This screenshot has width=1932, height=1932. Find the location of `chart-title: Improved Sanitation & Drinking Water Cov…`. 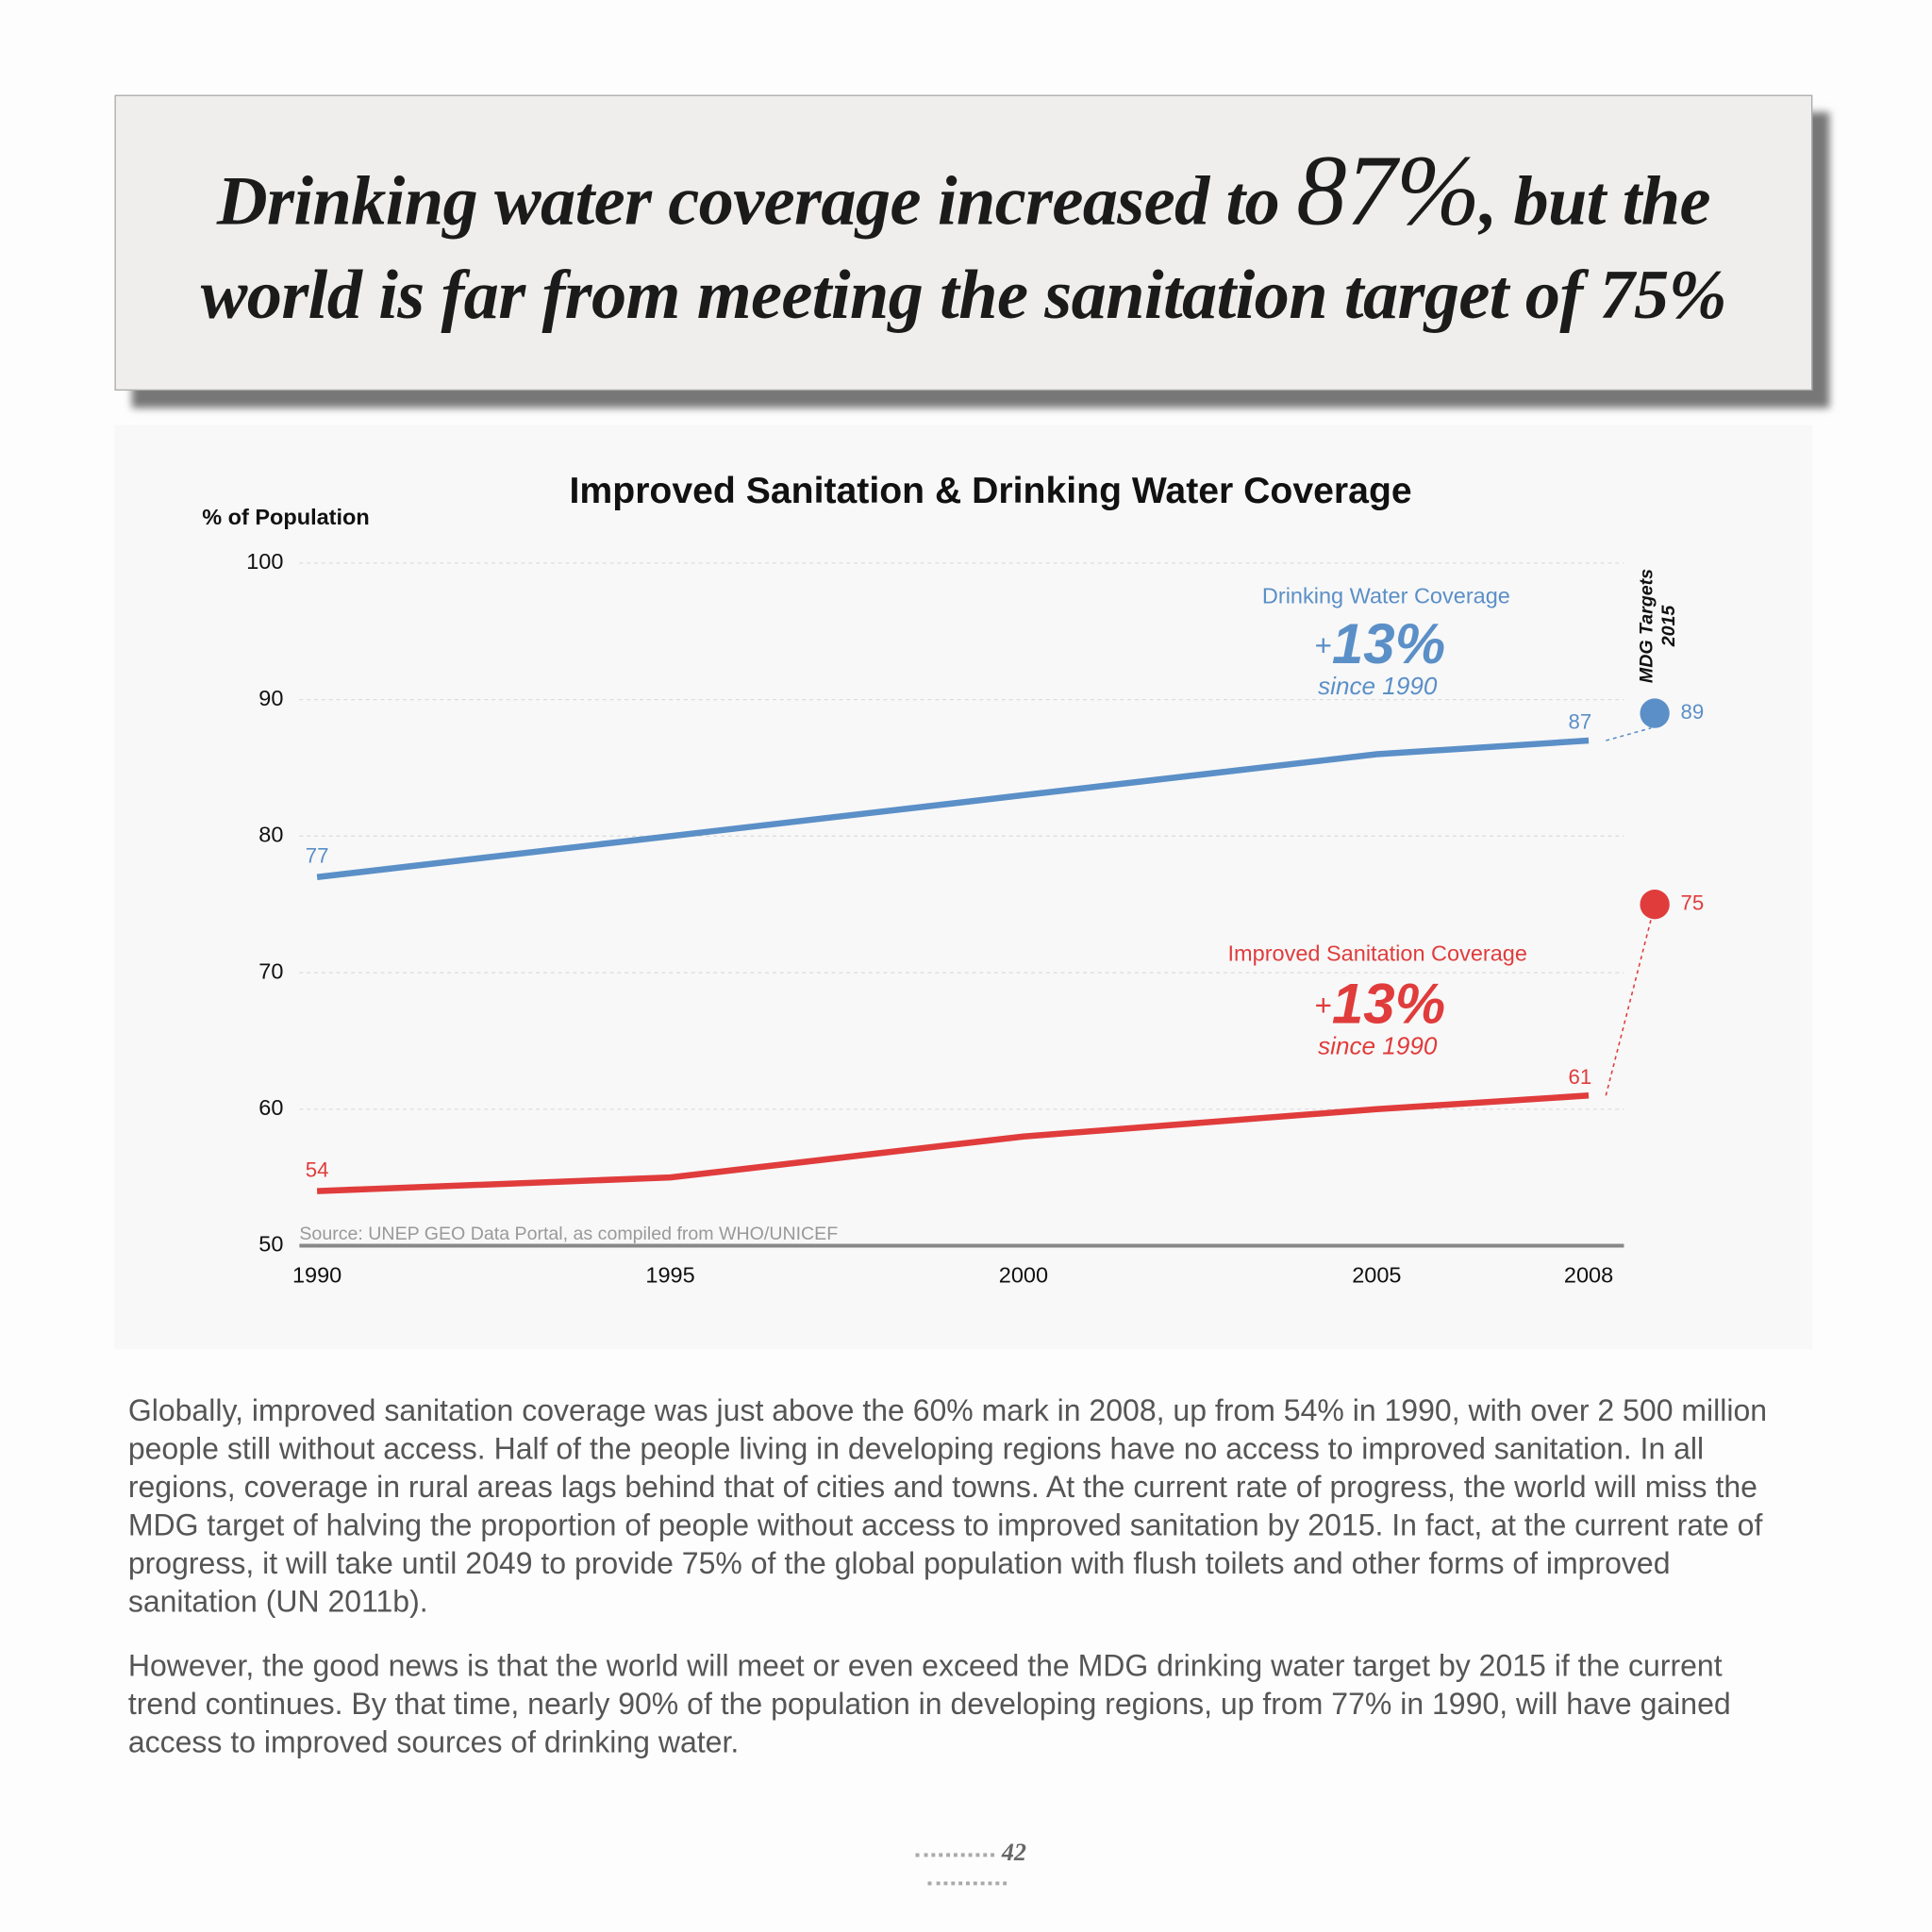

chart-title: Improved Sanitation & Drinking Water Cov… is located at coordinates (991, 491).